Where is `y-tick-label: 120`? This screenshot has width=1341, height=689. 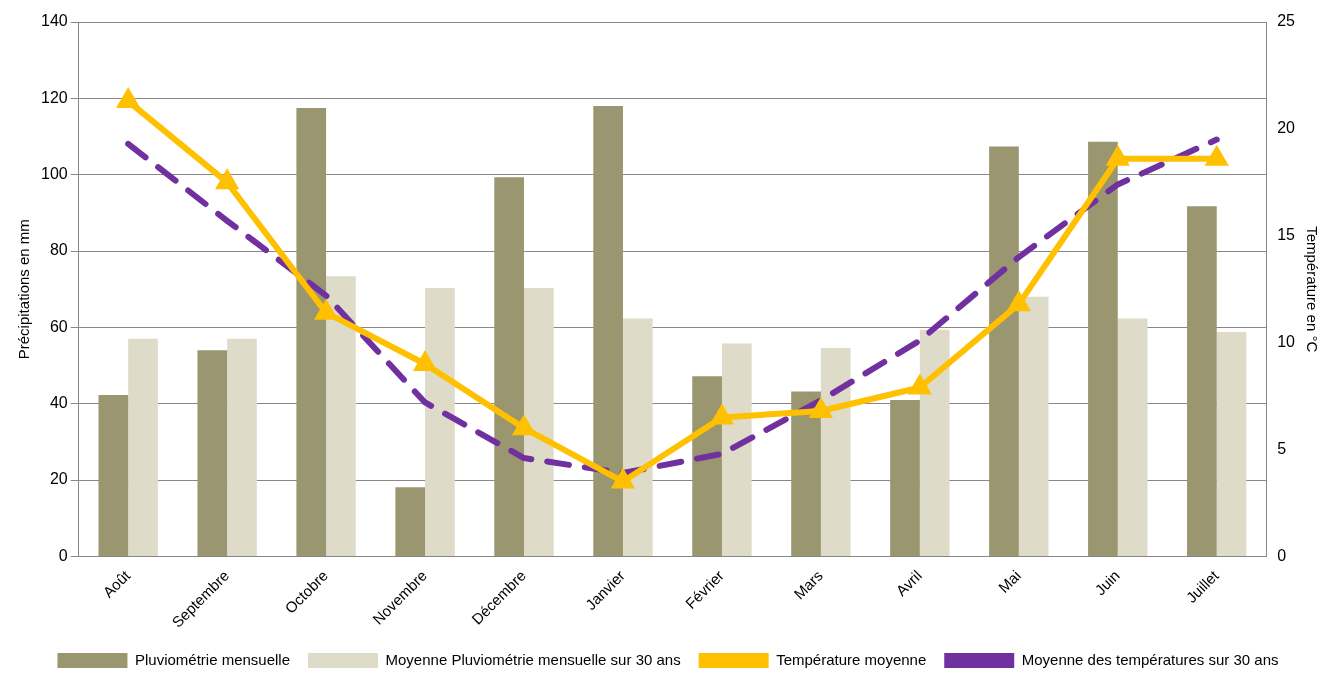
y-tick-label: 120 is located at coordinates (54, 97).